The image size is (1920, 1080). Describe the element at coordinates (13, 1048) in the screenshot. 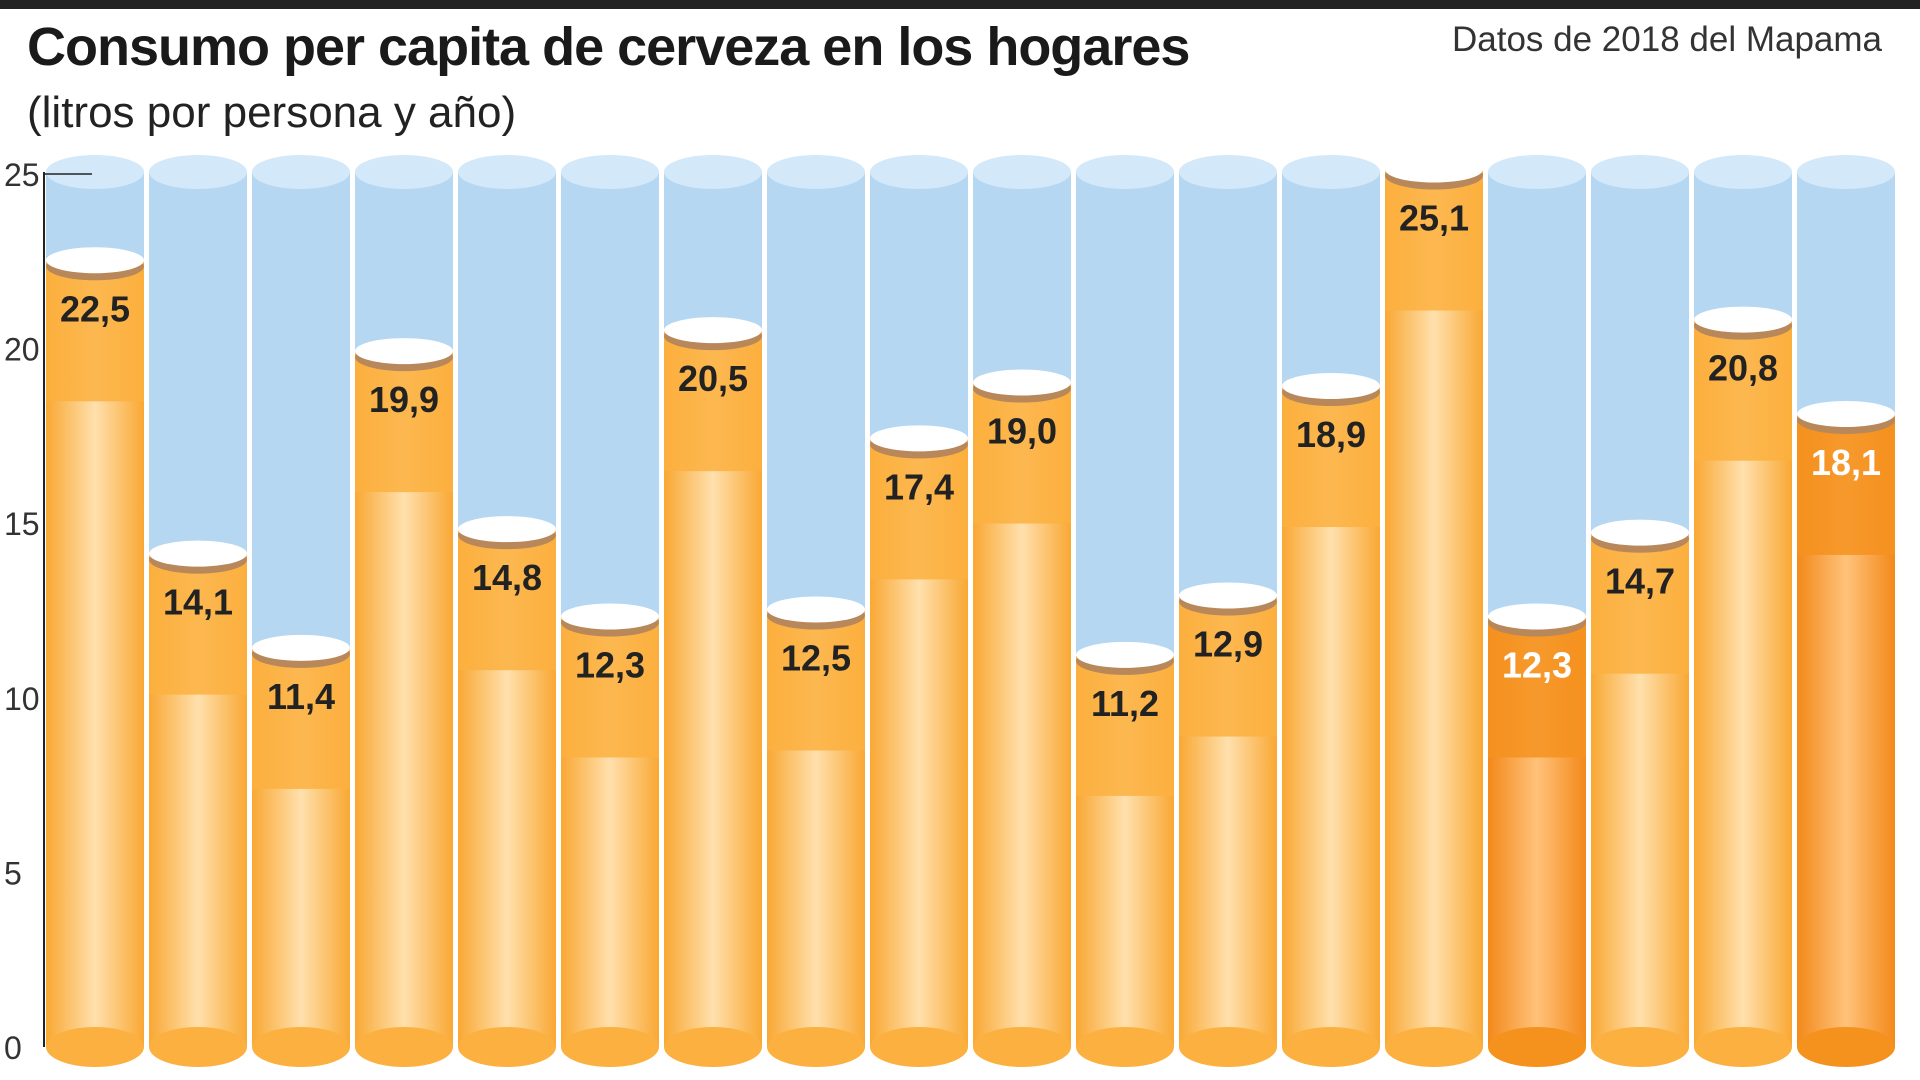

I see `y-tick-label: 0` at that location.